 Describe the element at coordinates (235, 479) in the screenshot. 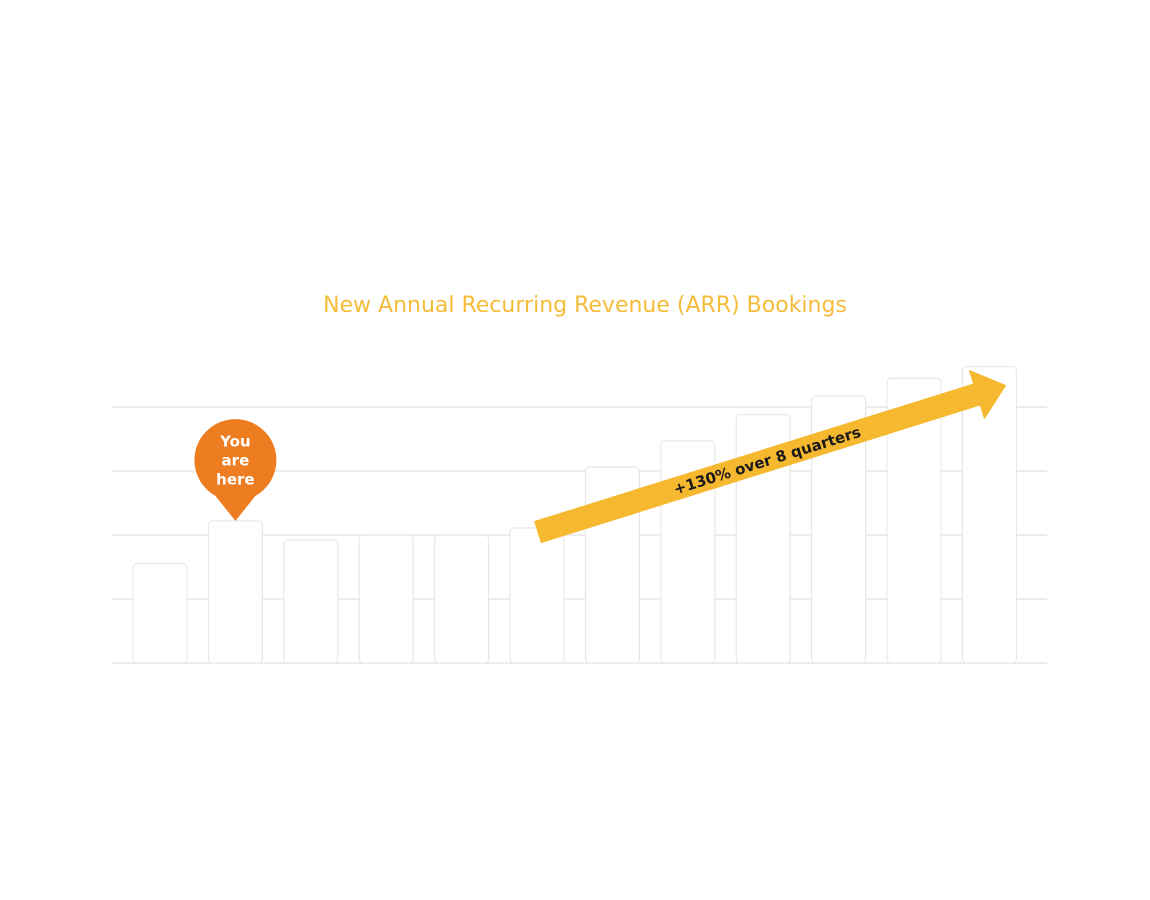

I see `pin-label: here` at that location.